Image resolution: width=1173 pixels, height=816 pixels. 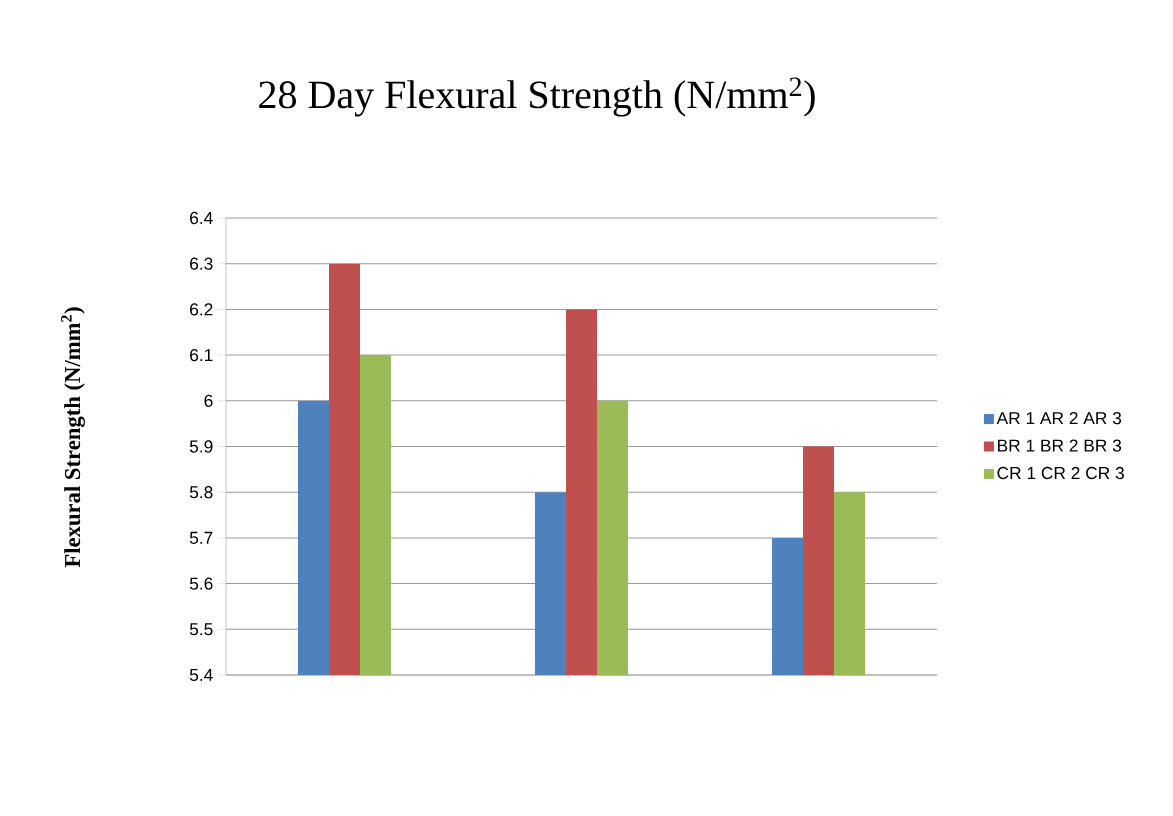 I want to click on y-tick-label: 5.9, so click(x=201, y=446).